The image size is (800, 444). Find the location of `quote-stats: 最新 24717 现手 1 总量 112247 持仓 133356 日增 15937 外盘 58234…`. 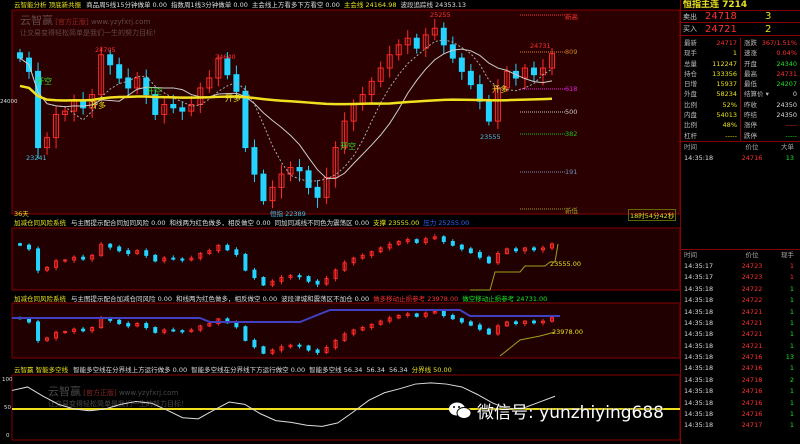

quote-stats: 最新 24717 现手 1 总量 112247 持仓 133356 日增 15937 外盘 58234… is located at coordinates (740, 89).